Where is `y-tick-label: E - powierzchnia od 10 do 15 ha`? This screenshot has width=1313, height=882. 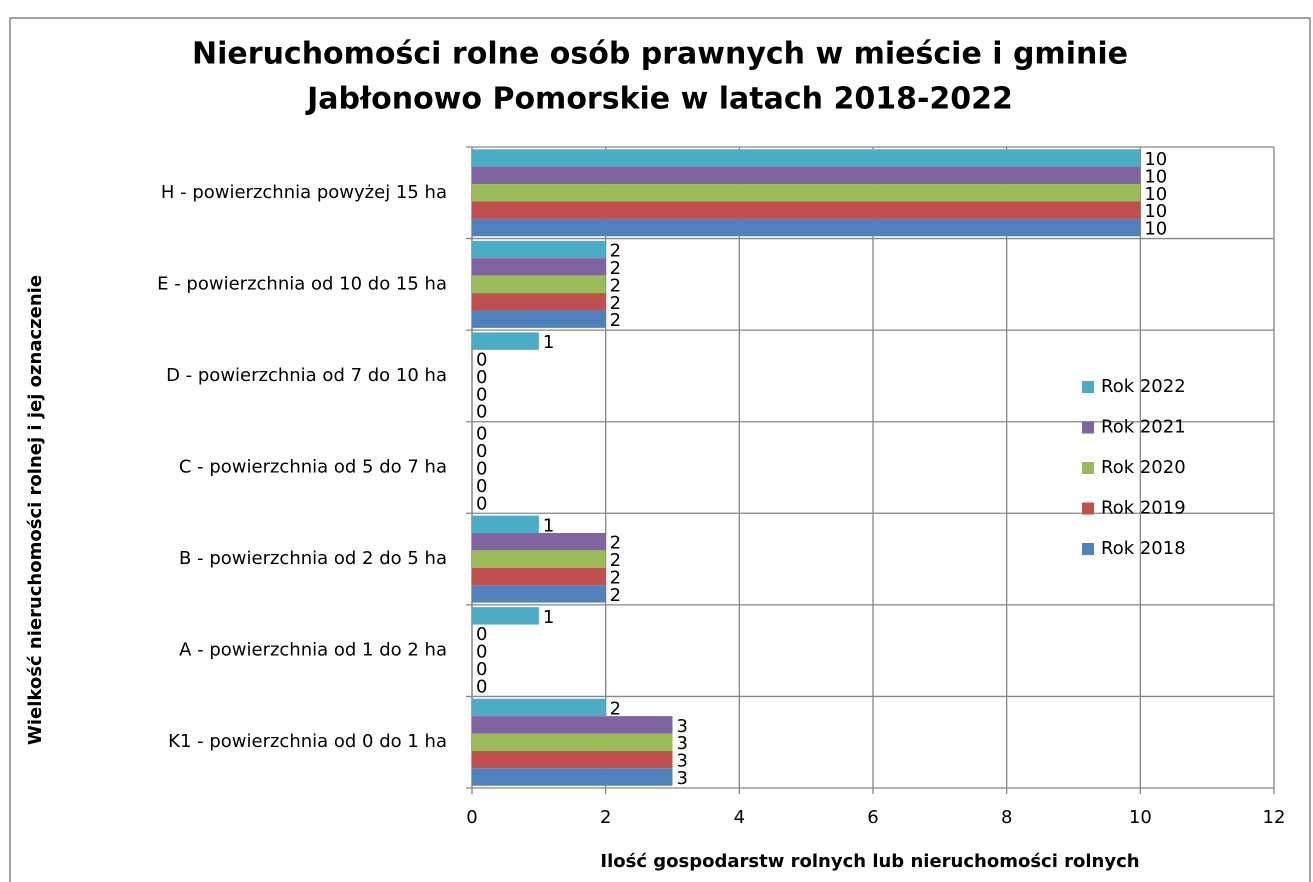 y-tick-label: E - powierzchnia od 10 do 15 ha is located at coordinates (302, 283).